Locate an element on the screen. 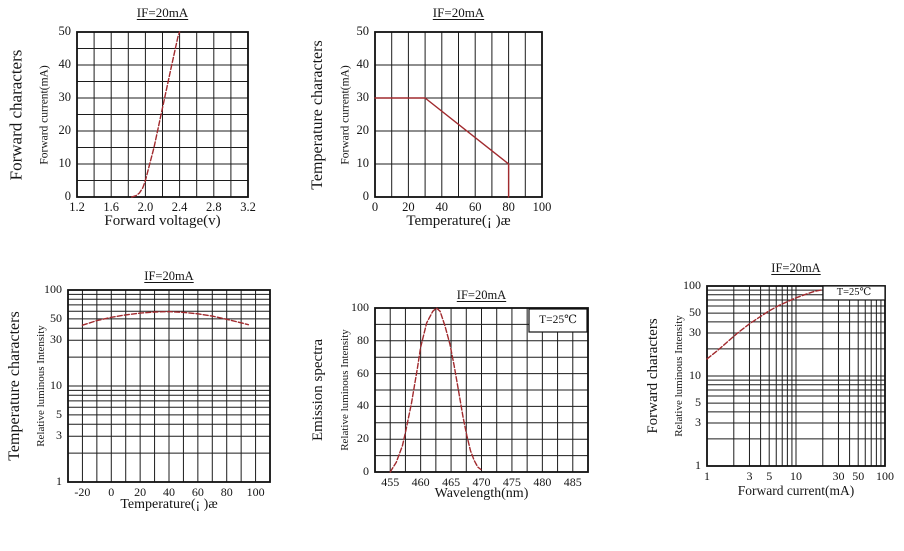 The width and height of the screenshot is (904, 551). x-tick-label: 465 is located at coordinates (451, 482).